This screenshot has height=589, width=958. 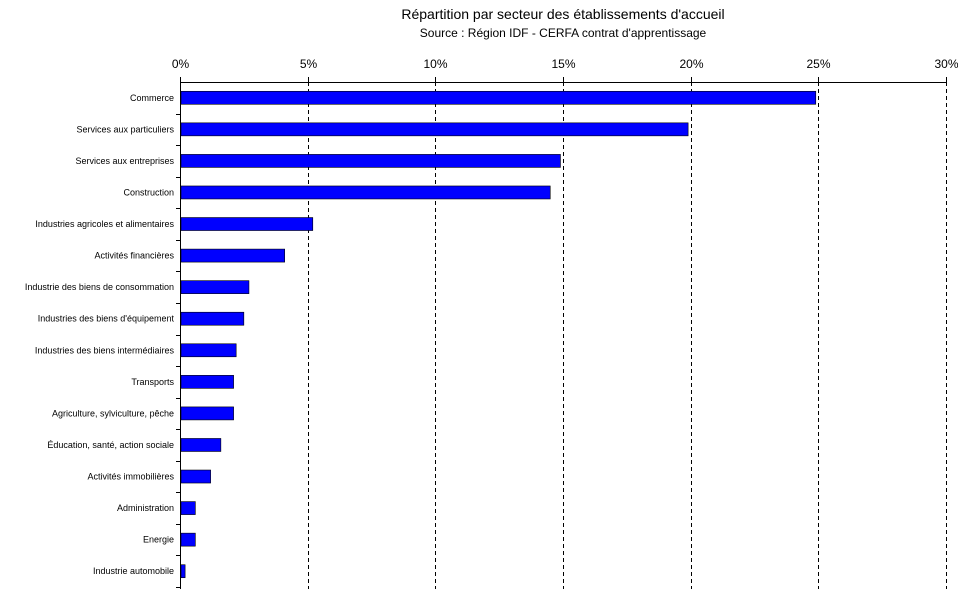 What do you see at coordinates (152, 98) in the screenshot?
I see `category-label: Commerce` at bounding box center [152, 98].